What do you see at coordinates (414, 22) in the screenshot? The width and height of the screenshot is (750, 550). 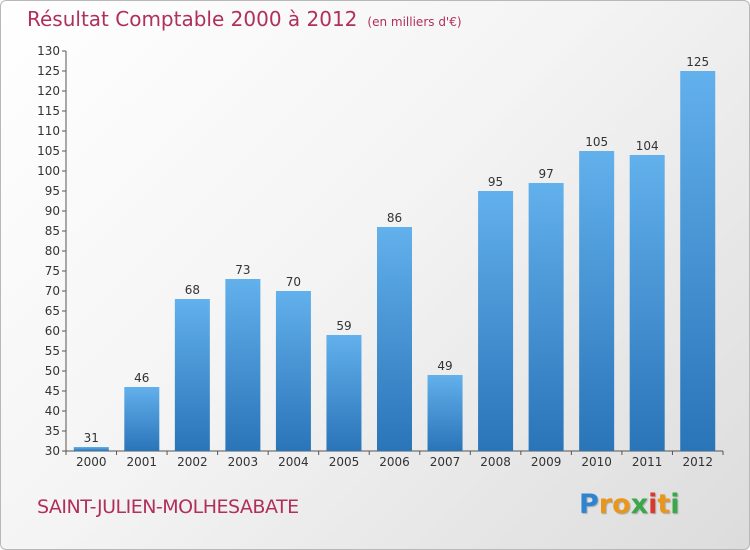 I see `chart-subtitle: (en milliers d'€)` at bounding box center [414, 22].